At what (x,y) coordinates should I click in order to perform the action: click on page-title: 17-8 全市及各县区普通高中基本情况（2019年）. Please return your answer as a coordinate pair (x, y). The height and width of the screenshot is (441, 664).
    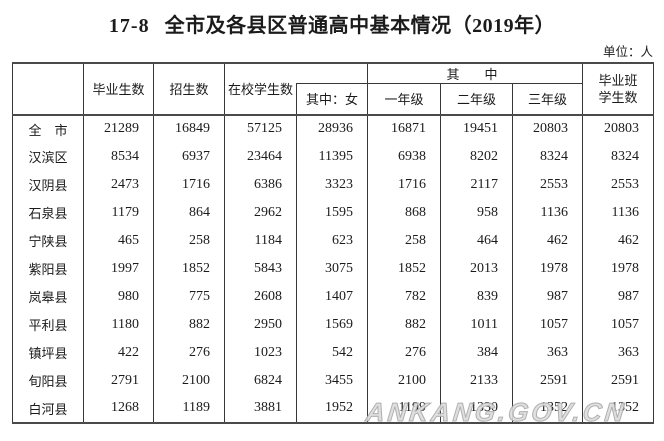
    Looking at the image, I should click on (332, 23).